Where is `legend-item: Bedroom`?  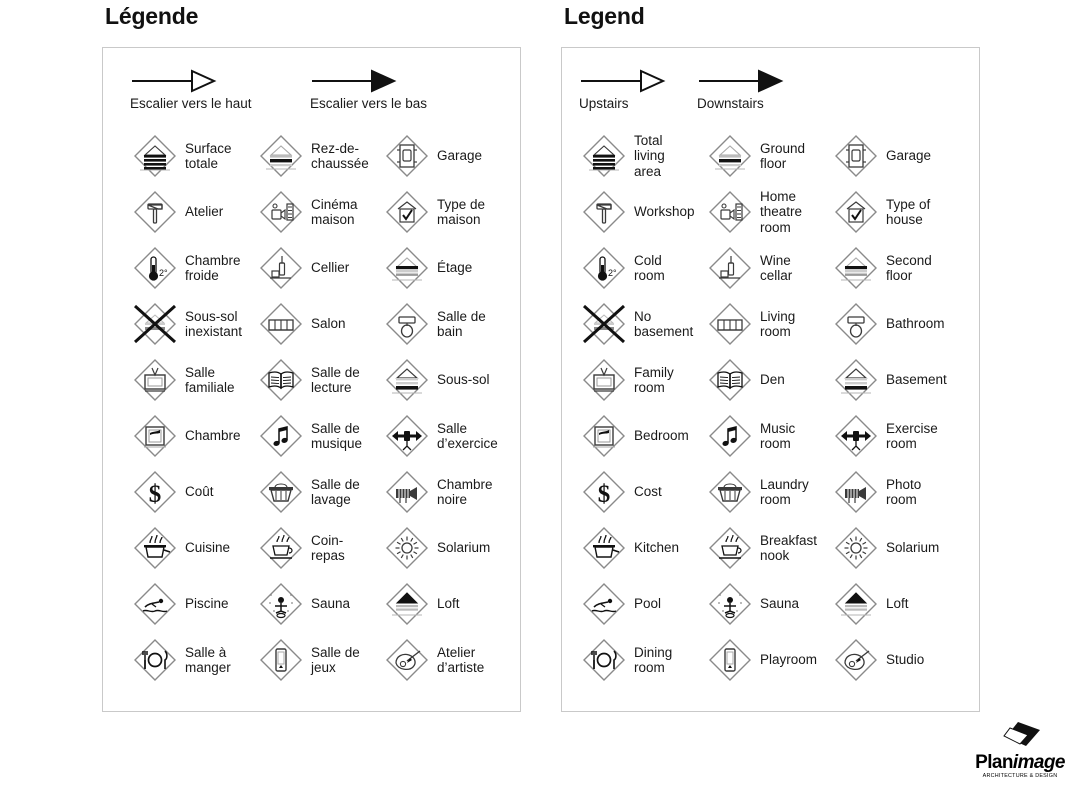 legend-item: Bedroom is located at coordinates (646, 436).